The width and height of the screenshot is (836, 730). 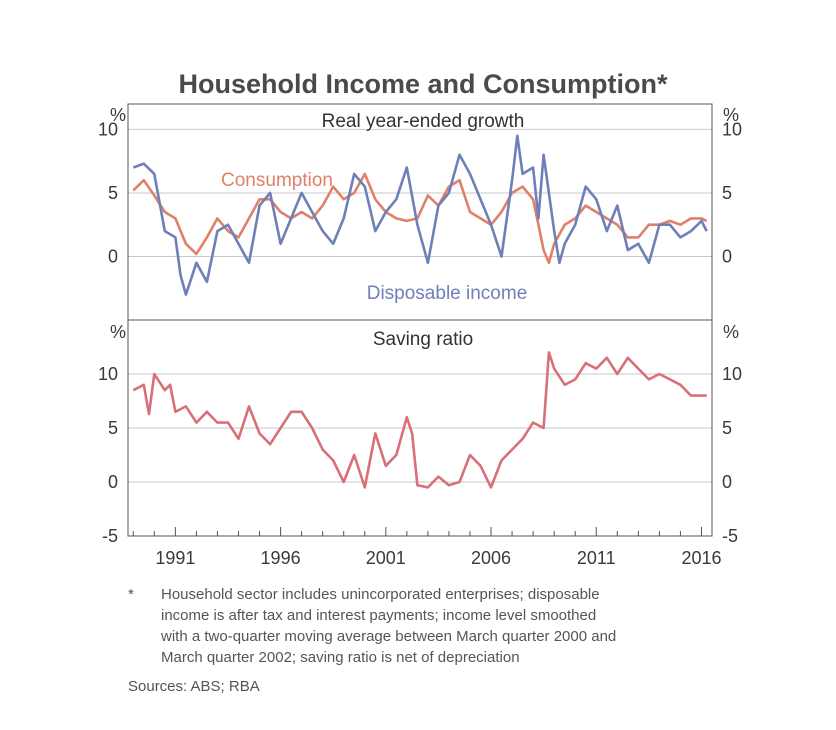 What do you see at coordinates (277, 180) in the screenshot?
I see `consumption-series-label: Consumption` at bounding box center [277, 180].